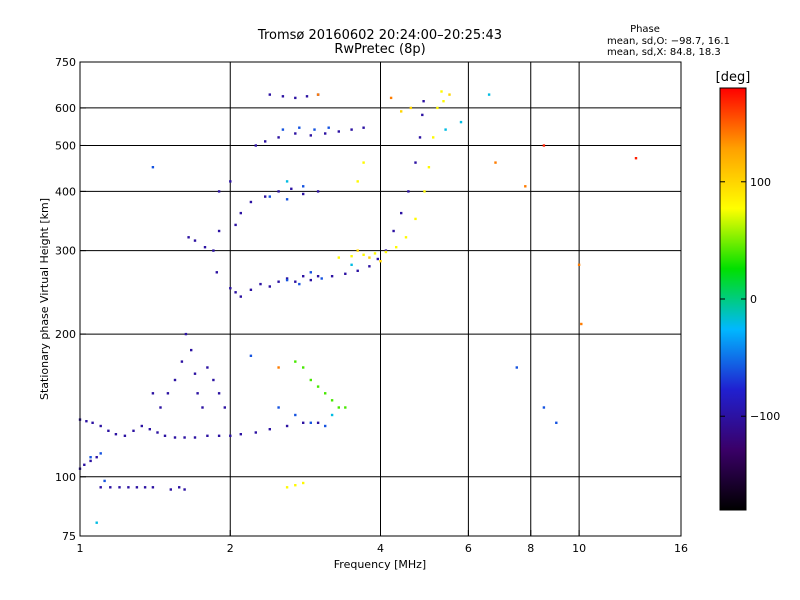 Image resolution: width=800 pixels, height=600 pixels. Describe the element at coordinates (44, 299) in the screenshot. I see `y-axis-label: Stationary phase Virtual Height [km]` at that location.